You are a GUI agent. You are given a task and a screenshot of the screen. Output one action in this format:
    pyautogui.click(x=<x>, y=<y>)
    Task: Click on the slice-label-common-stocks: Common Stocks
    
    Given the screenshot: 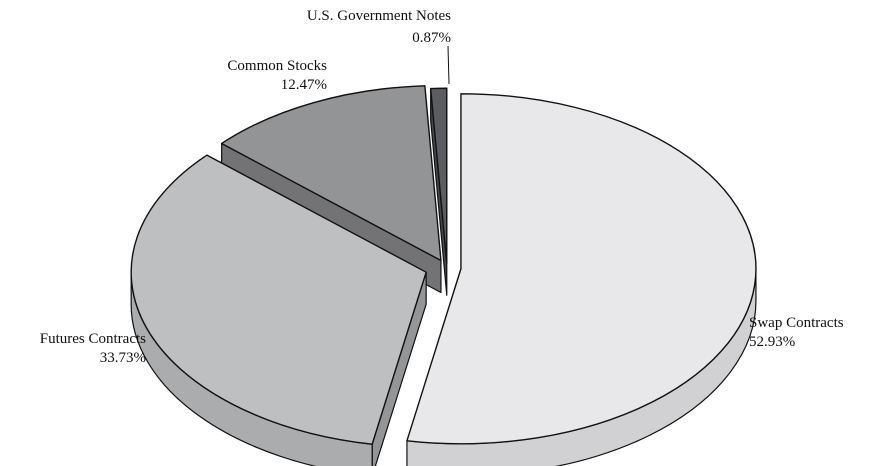 What is the action you would take?
    pyautogui.click(x=277, y=66)
    